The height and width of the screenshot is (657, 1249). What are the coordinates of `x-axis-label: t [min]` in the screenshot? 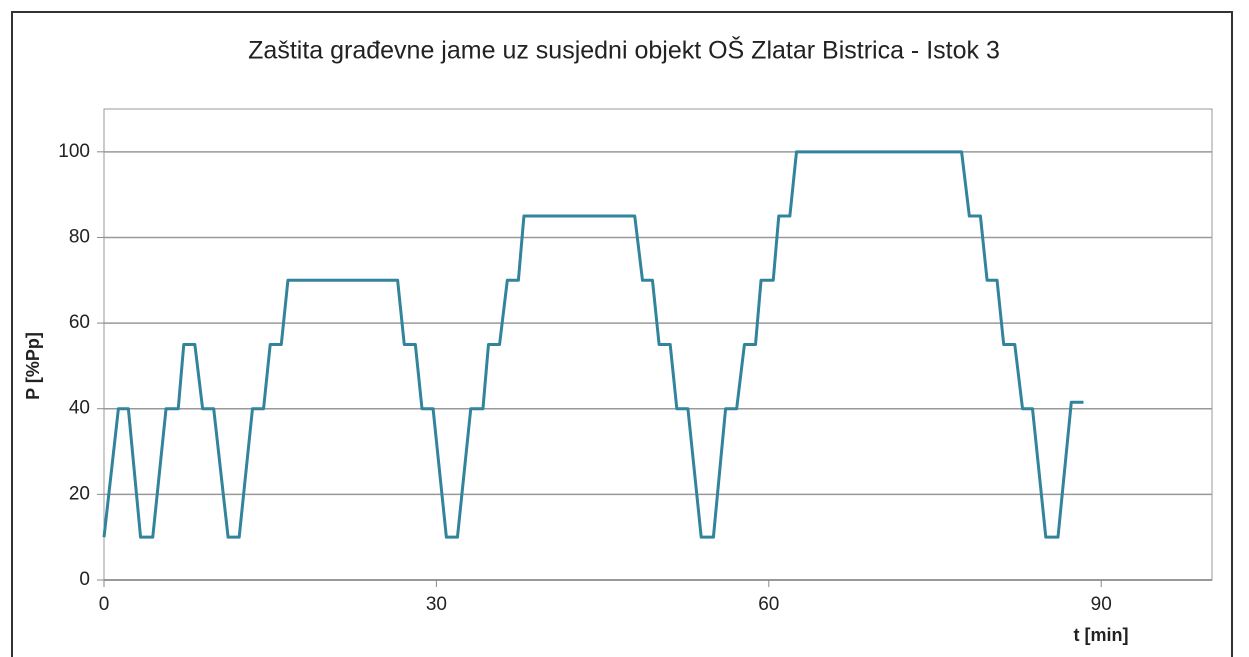 It's located at (1101, 635).